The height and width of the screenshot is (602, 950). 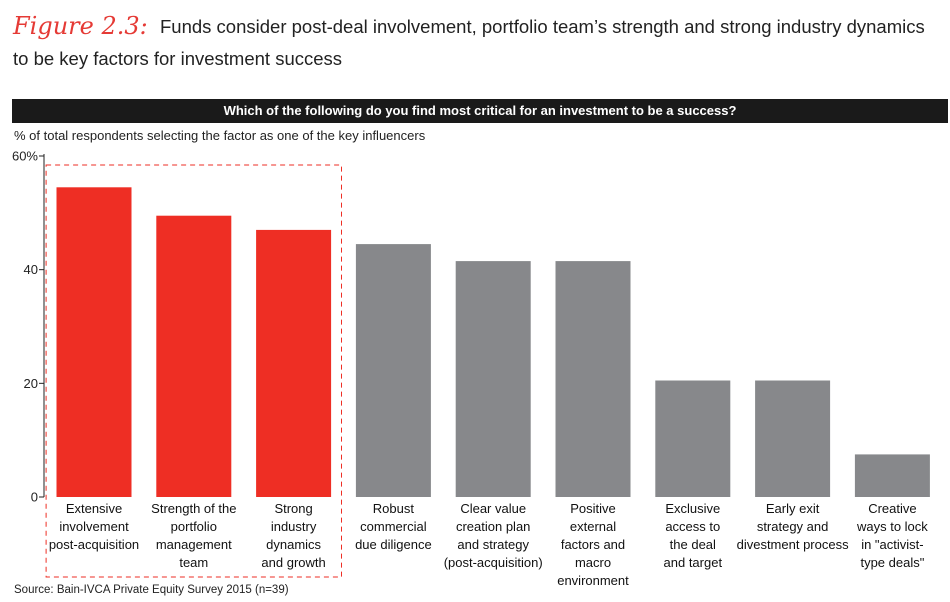 What do you see at coordinates (25, 156) in the screenshot?
I see `y-tick-label-60: 60%` at bounding box center [25, 156].